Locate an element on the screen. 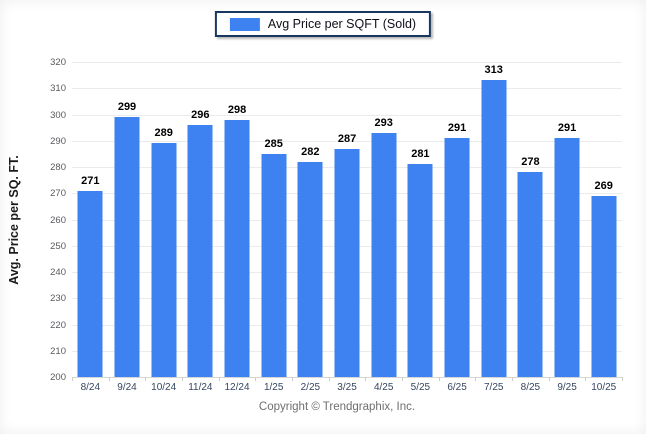 This screenshot has height=434, width=646. legend-swatch-avg-price is located at coordinates (244, 24).